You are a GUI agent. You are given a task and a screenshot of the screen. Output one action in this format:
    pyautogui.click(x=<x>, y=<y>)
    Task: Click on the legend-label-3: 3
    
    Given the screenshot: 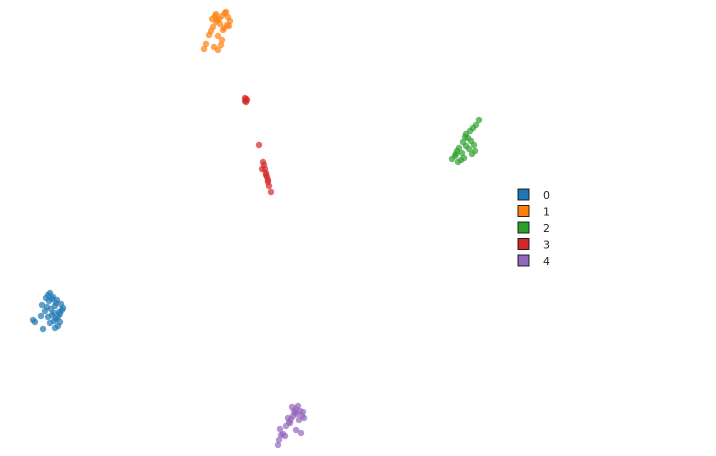 What is the action you would take?
    pyautogui.click(x=546, y=245)
    